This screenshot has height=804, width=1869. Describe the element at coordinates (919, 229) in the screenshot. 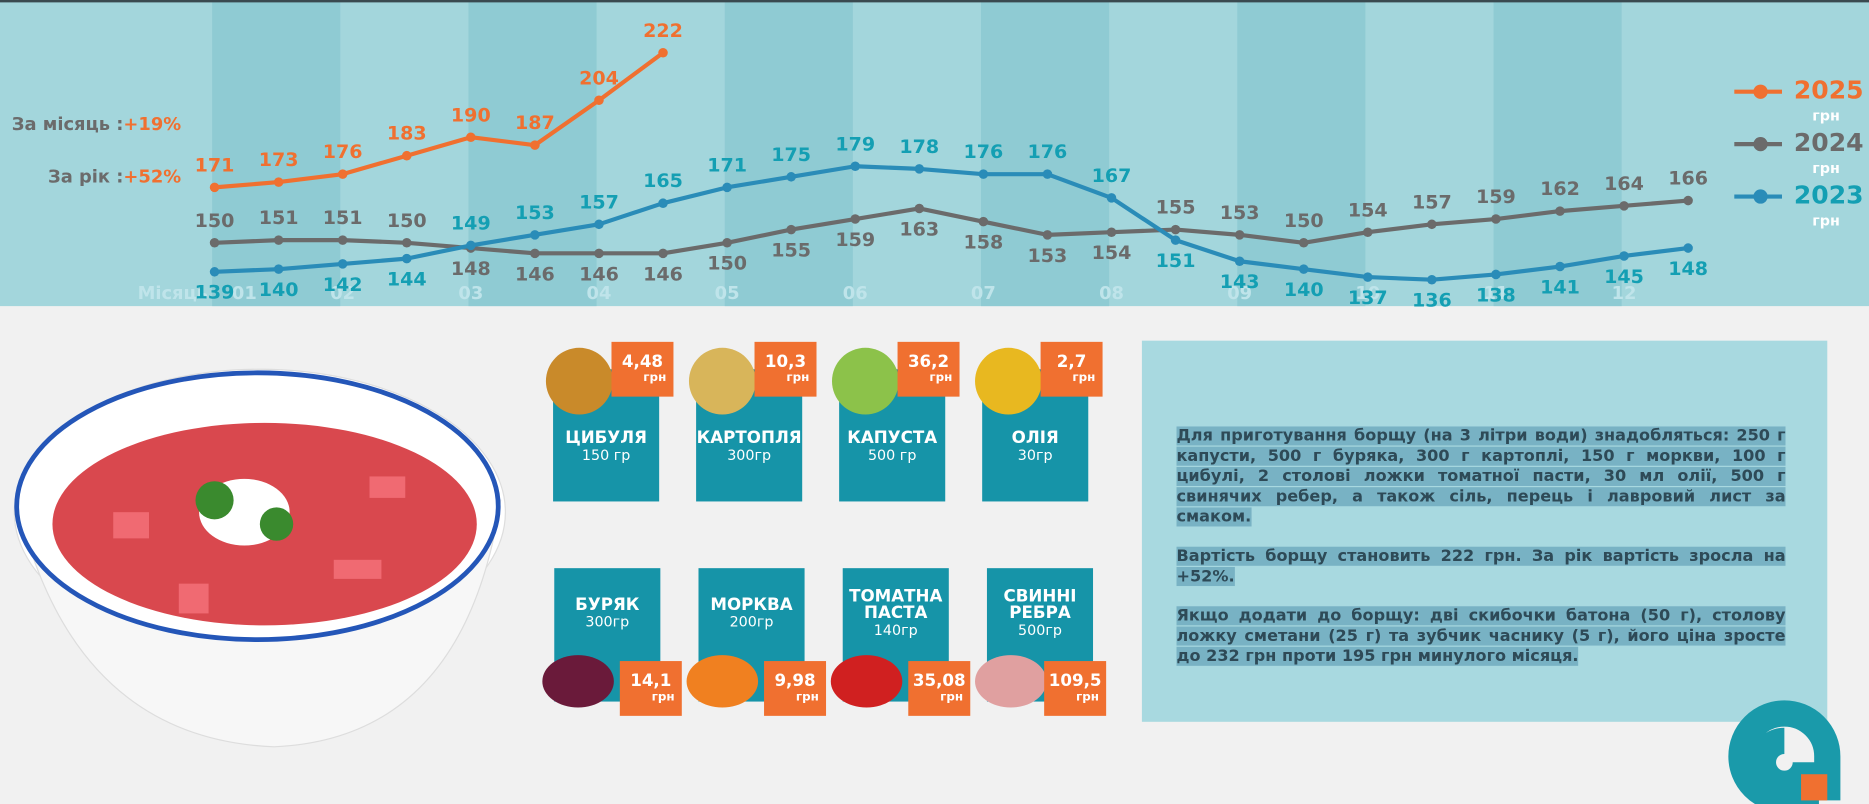

I see `data-label: 163` at that location.